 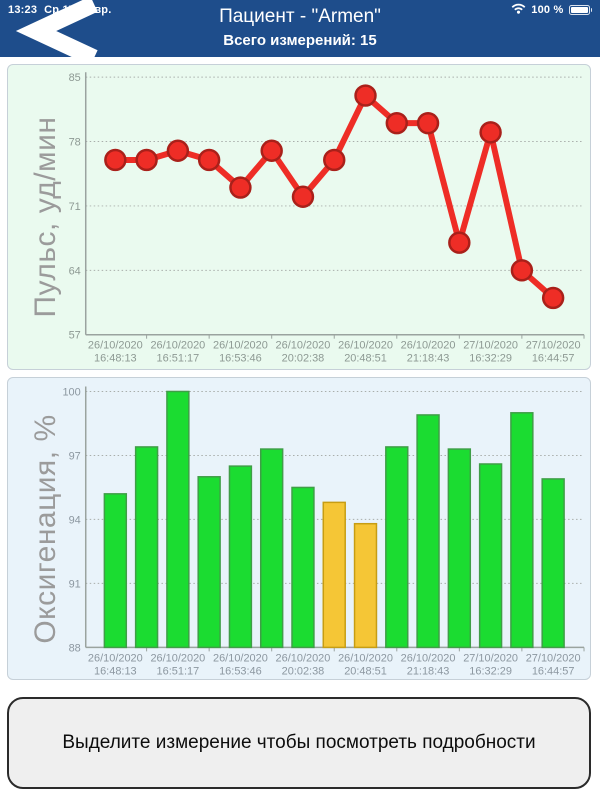 I want to click on y-tick-label: 100, so click(x=71, y=392).